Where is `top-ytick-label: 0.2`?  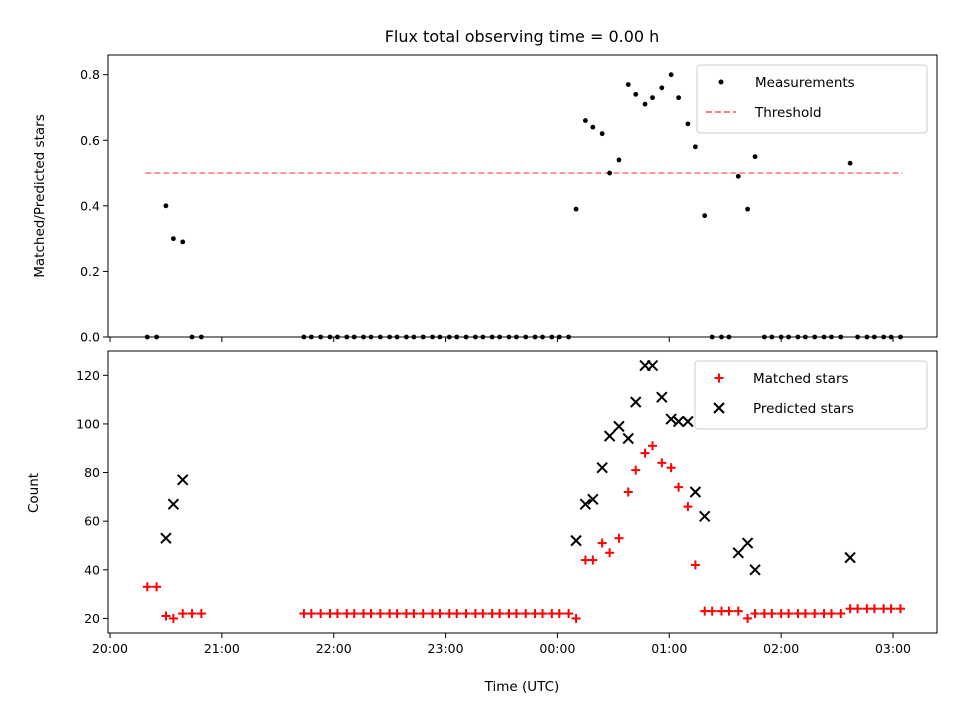
top-ytick-label: 0.2 is located at coordinates (90, 271).